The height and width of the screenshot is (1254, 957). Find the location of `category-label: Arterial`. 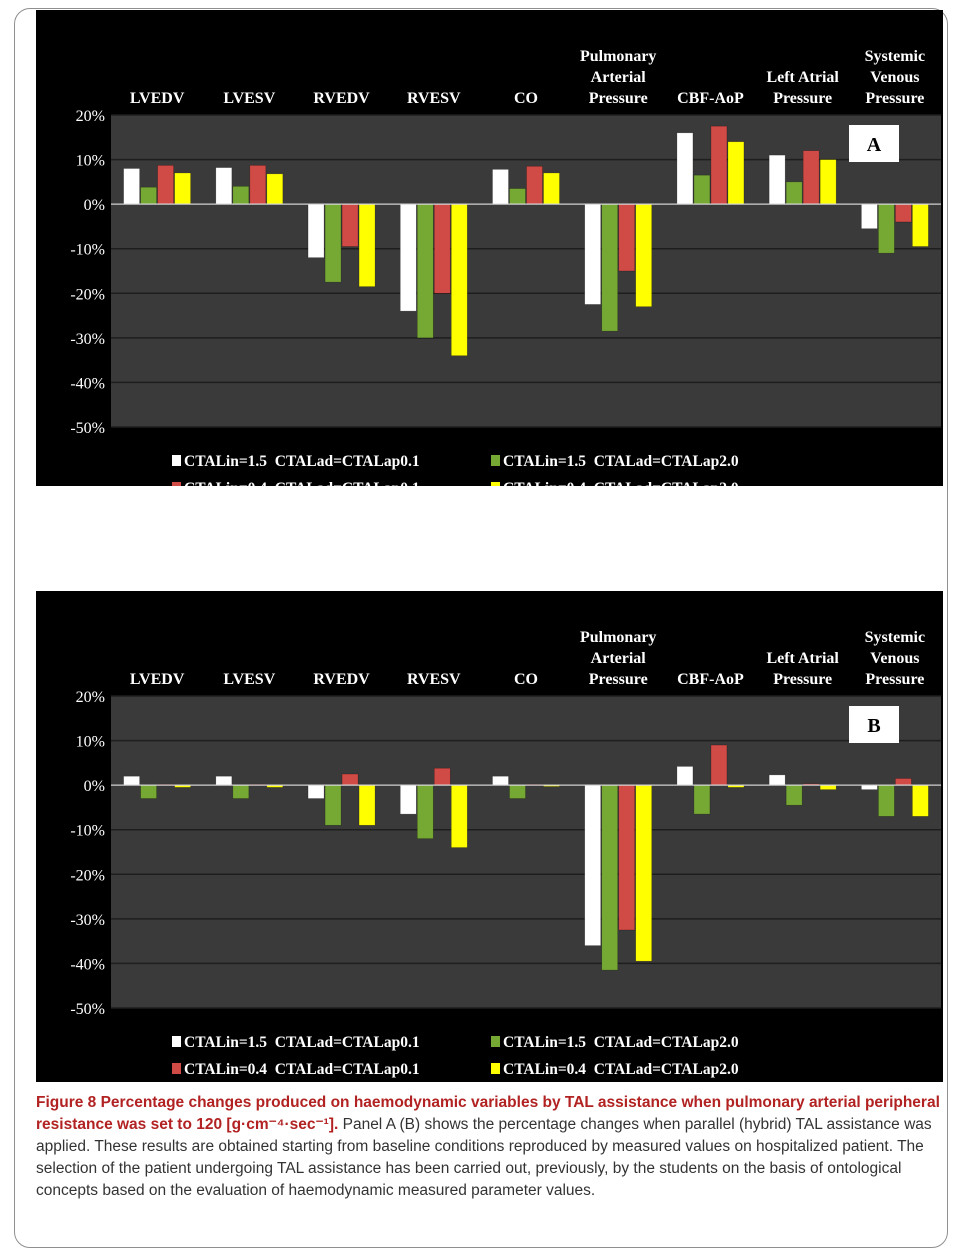

category-label: Arterial is located at coordinates (619, 77).